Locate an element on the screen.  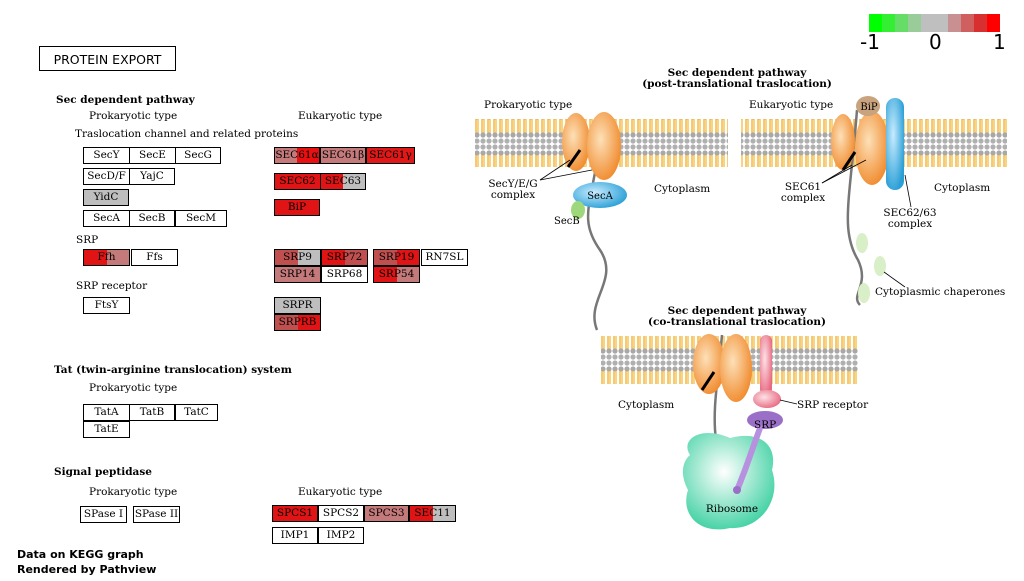
gene-box: SecM is located at coordinates (201, 218).